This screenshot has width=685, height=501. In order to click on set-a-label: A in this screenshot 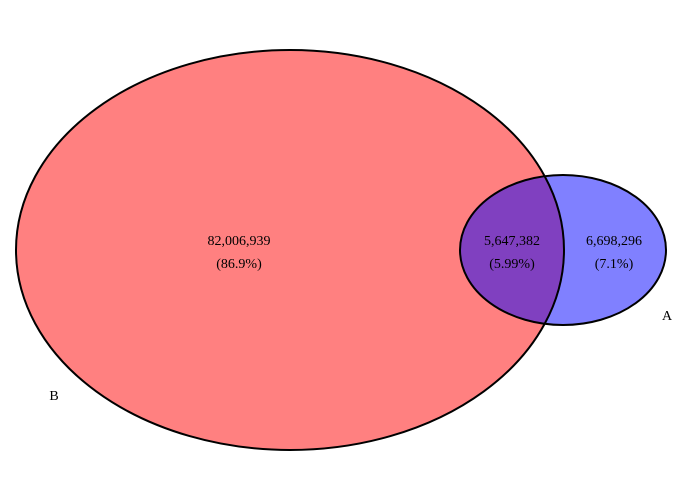, I will do `click(667, 316)`.